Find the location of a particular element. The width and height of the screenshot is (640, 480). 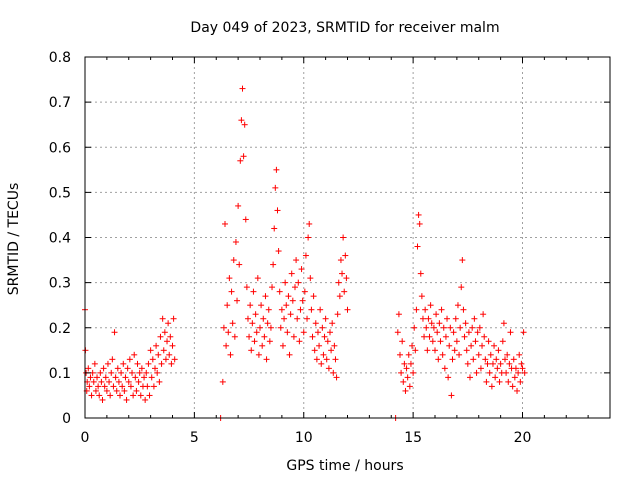

y-tick-label: 0 is located at coordinates (66, 419).